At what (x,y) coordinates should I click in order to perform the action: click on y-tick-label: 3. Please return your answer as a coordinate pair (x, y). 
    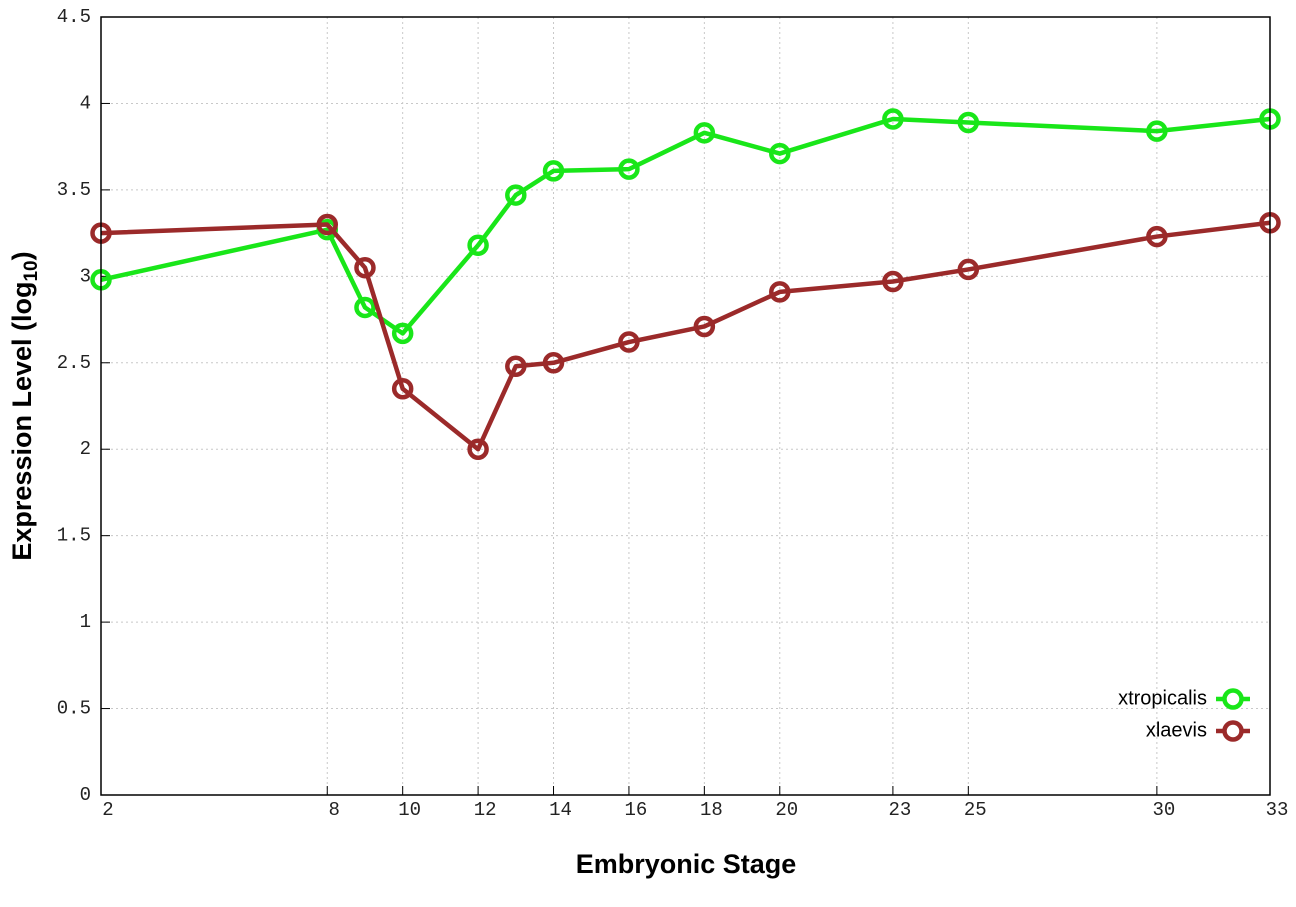
    Looking at the image, I should click on (85, 276).